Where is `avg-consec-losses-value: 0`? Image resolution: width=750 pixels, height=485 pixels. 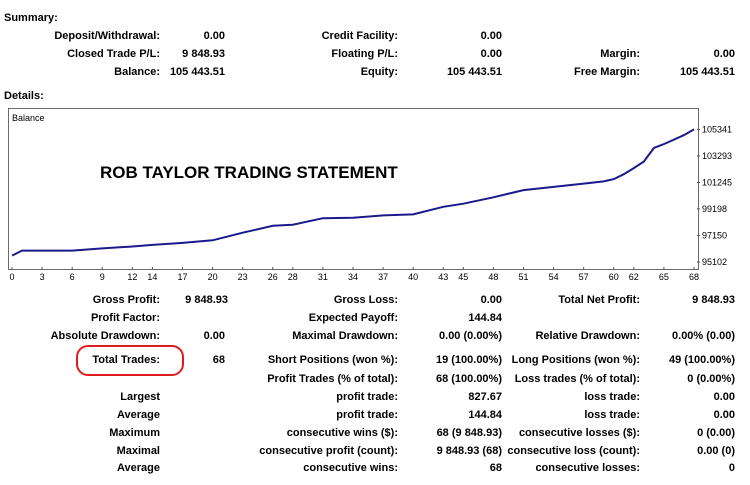 avg-consec-losses-value: 0 is located at coordinates (731, 468).